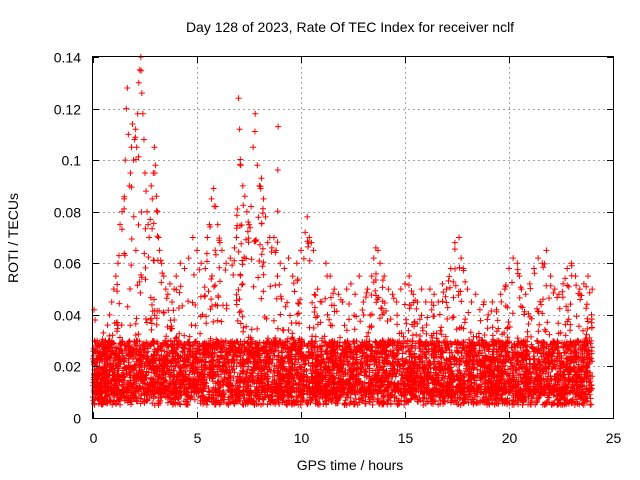 The image size is (640, 480). I want to click on x-tick-label: 10, so click(302, 438).